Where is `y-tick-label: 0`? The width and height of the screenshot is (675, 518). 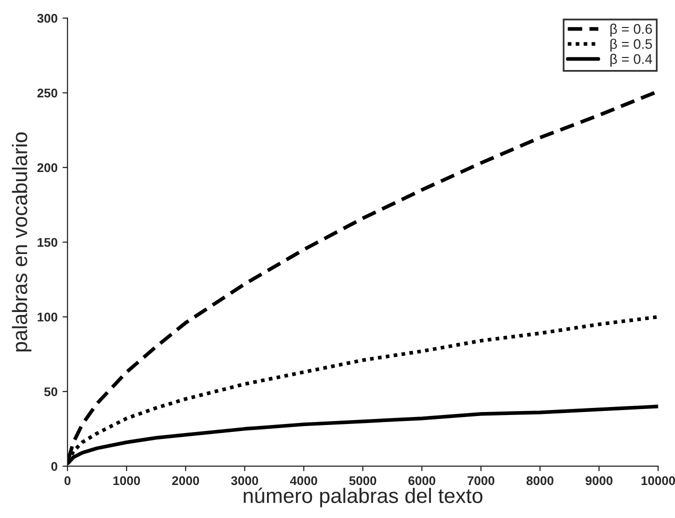 y-tick-label: 0 is located at coordinates (54, 466).